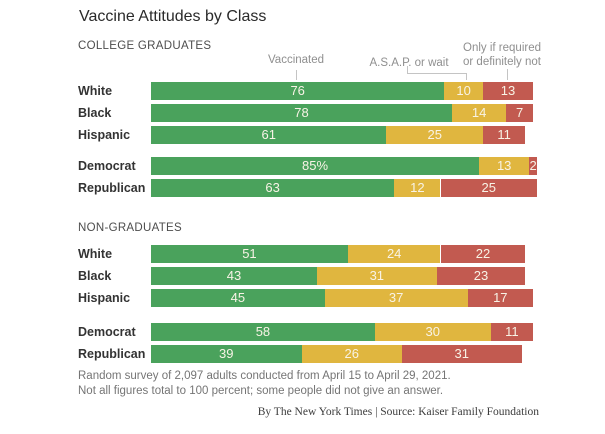 This screenshot has width=605, height=434. I want to click on bar-track: 51 24 22, so click(344, 254).